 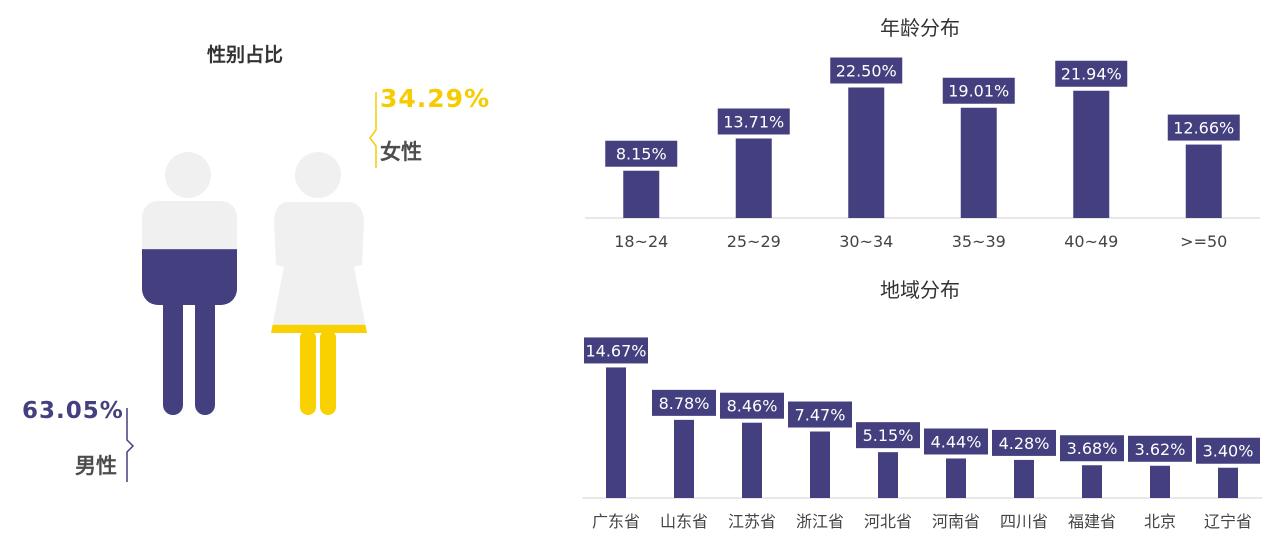 What do you see at coordinates (244, 55) in the screenshot?
I see `gender-title: 性别占比` at bounding box center [244, 55].